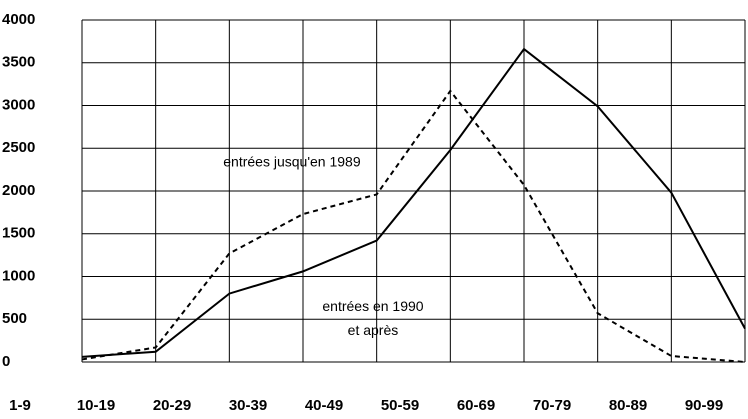  Describe the element at coordinates (628, 405) in the screenshot. I see `x-tick-label: 80-89` at that location.